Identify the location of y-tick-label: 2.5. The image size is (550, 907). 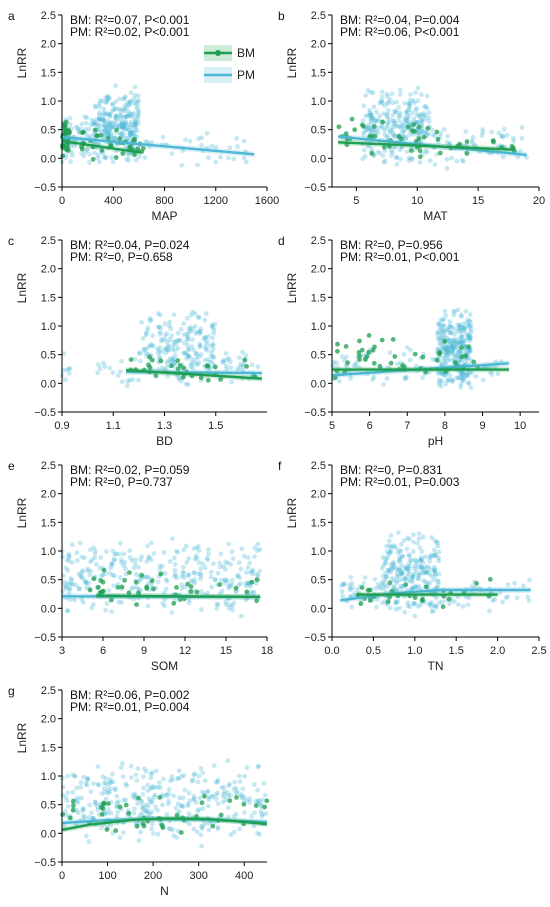
(48, 241).